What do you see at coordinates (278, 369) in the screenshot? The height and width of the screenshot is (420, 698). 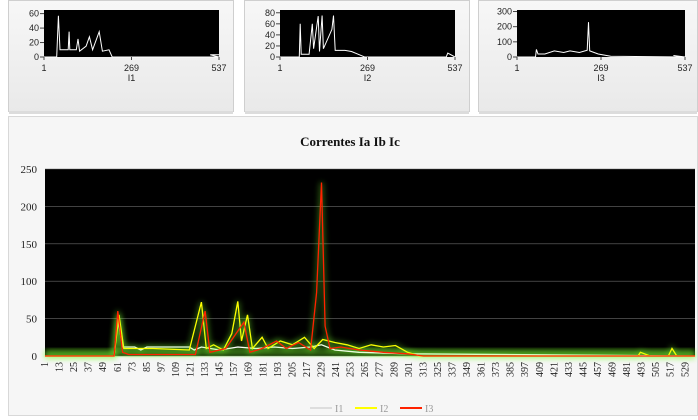 I see `x-tick-label: 193` at bounding box center [278, 369].